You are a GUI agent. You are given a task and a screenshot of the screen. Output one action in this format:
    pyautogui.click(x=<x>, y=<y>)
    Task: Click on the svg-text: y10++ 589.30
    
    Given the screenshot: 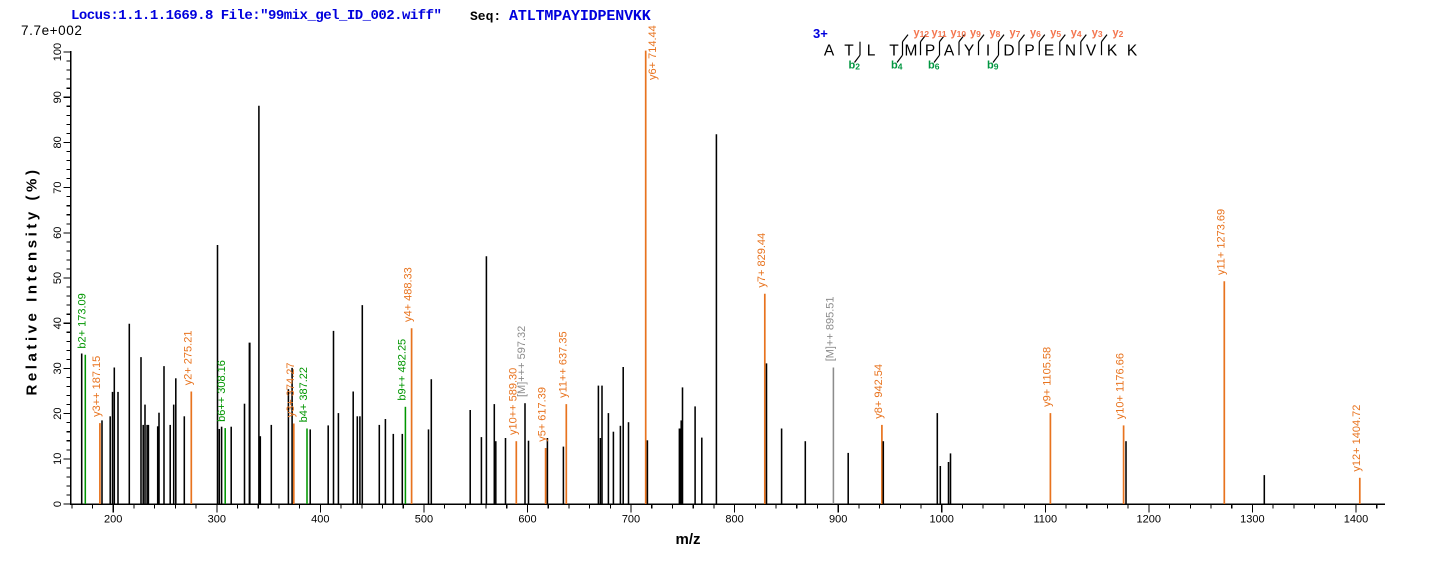 What is the action you would take?
    pyautogui.click(x=513, y=401)
    